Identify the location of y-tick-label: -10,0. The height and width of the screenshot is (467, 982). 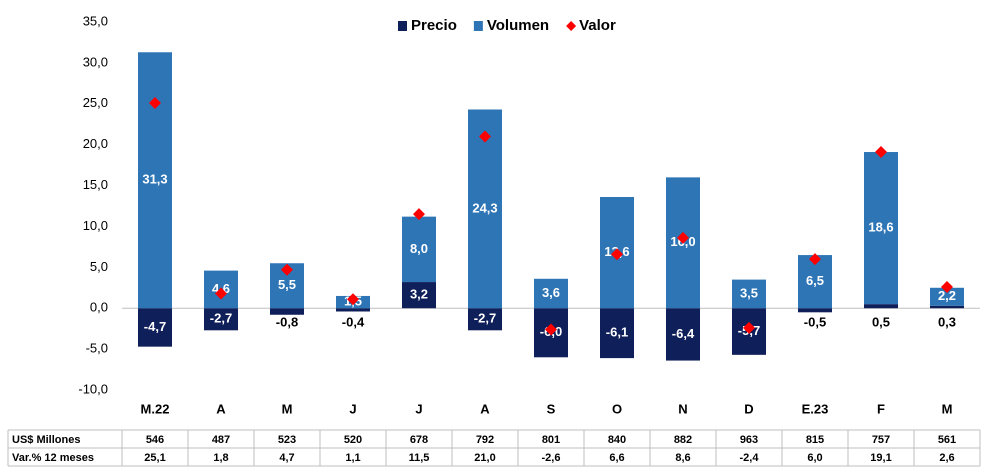
(93, 388).